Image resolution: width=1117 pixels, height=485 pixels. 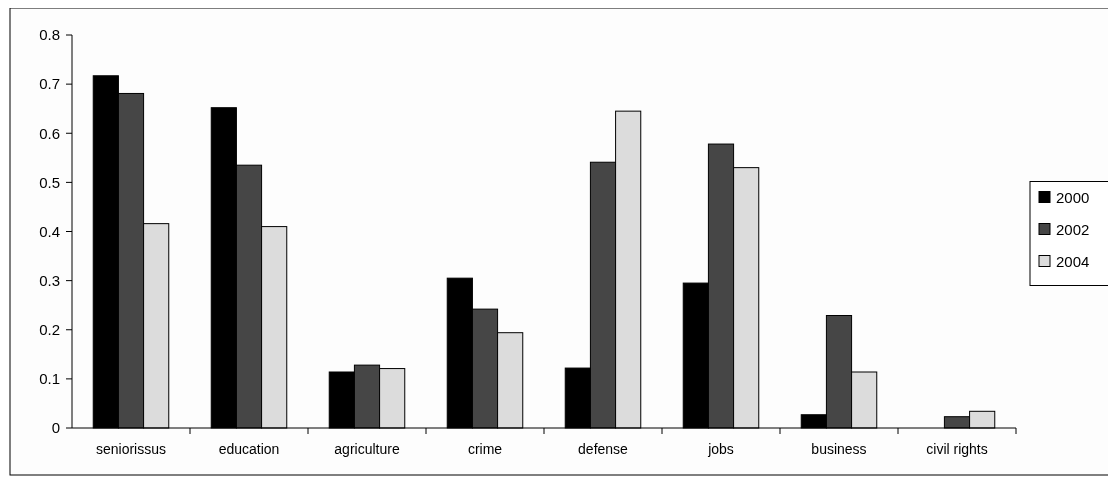 I want to click on x-tick-label: civil rights, so click(x=957, y=449).